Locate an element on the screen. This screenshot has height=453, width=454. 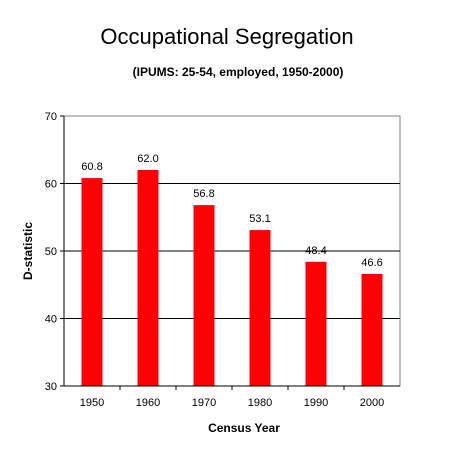
data-label: 53.1 is located at coordinates (259, 219).